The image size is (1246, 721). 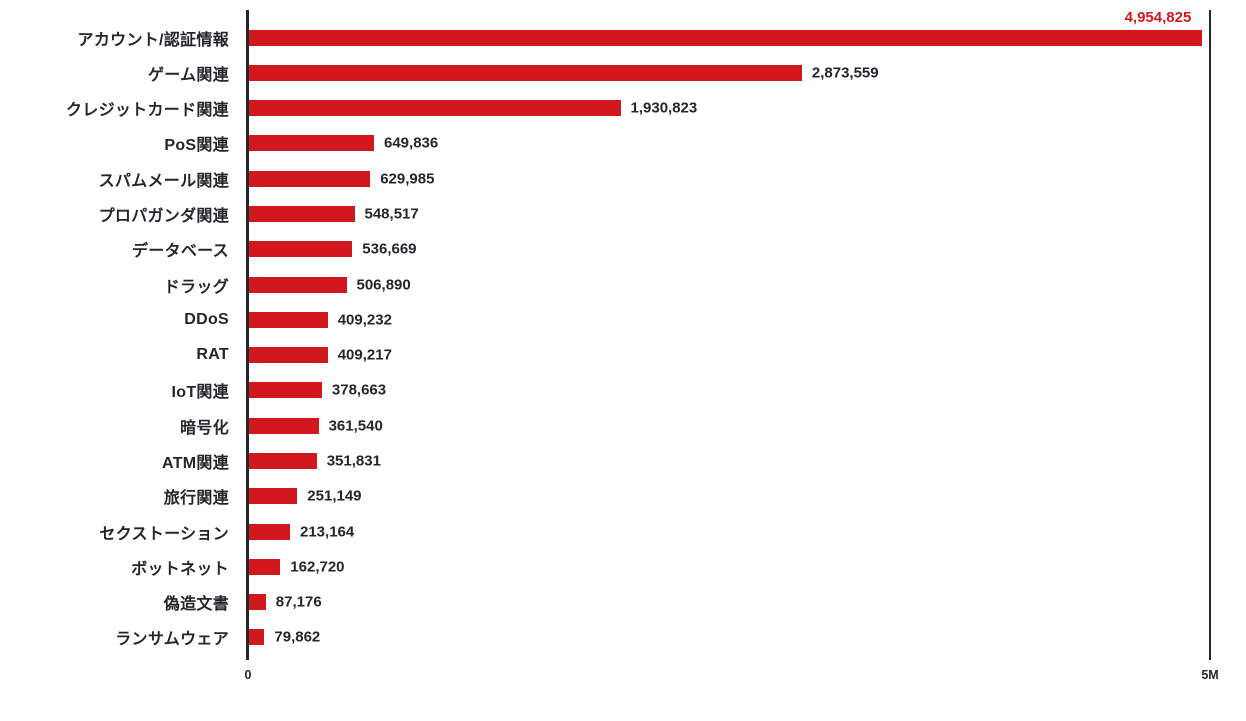 I want to click on value-label: 409,232, so click(x=364, y=320).